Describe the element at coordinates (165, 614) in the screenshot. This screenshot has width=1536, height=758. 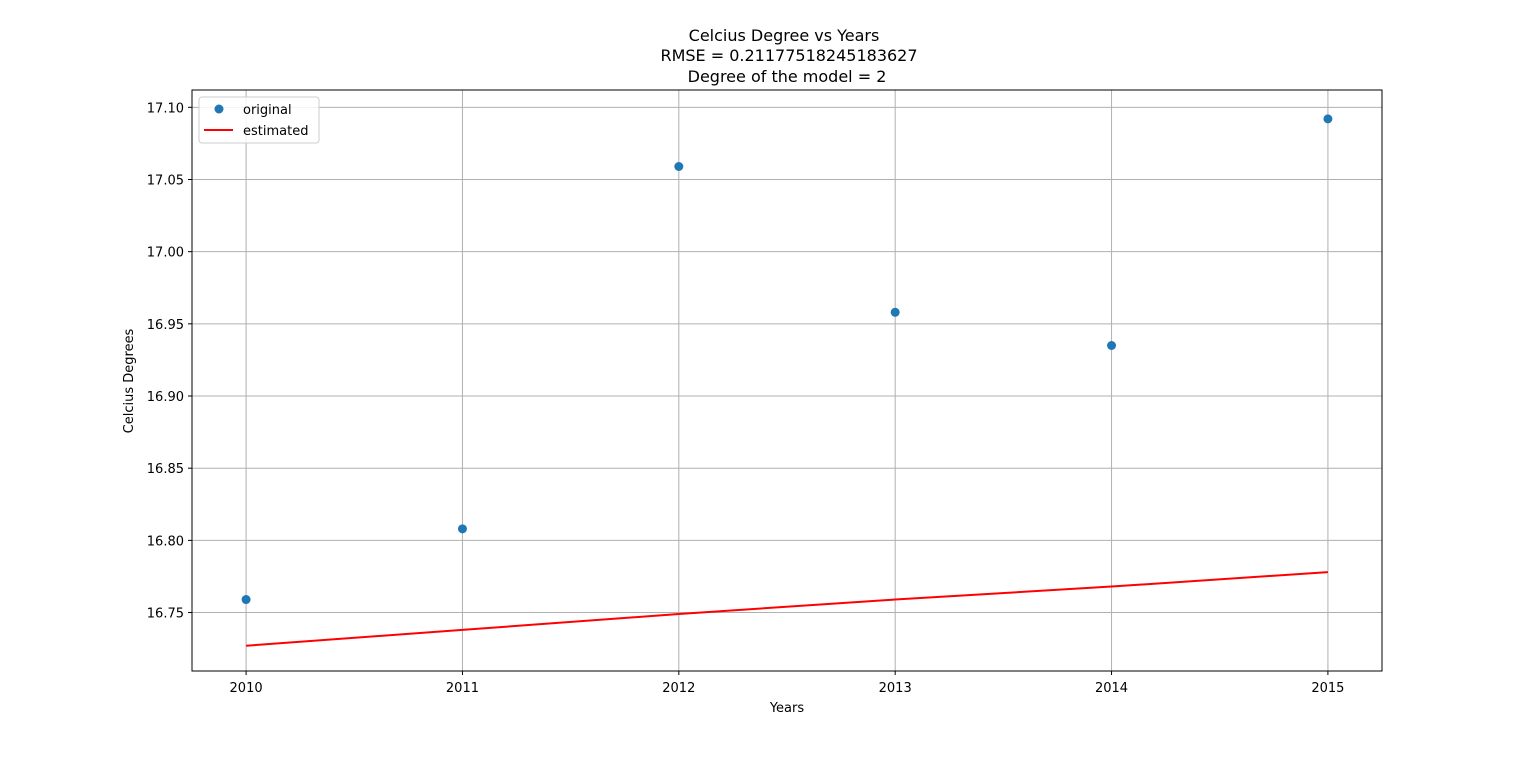
I see `y-tick-label: 16.75` at that location.